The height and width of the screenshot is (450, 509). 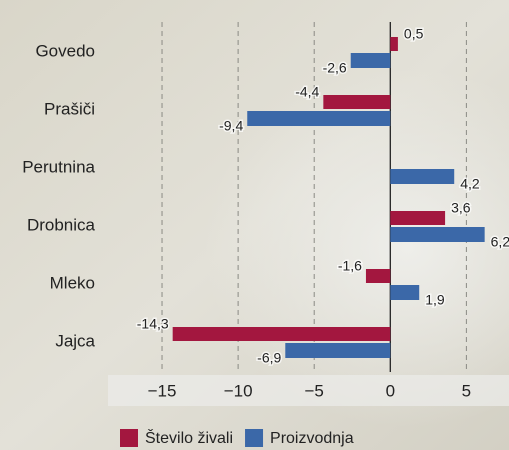 I want to click on data-label: -14,3, so click(x=153, y=324).